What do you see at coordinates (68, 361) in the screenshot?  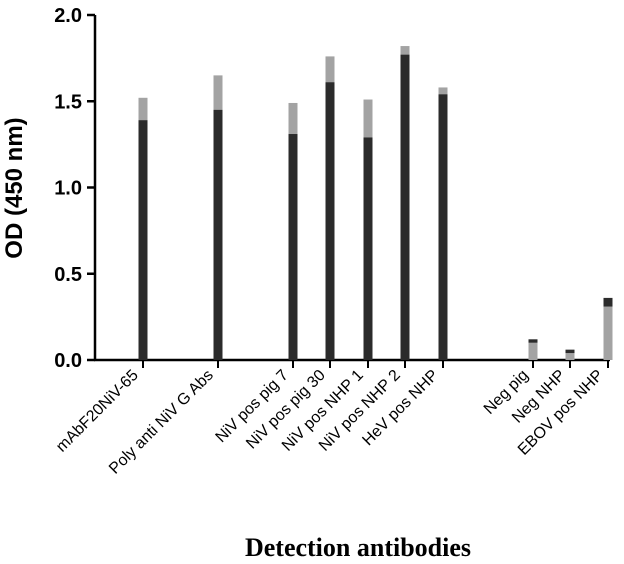 I see `y-tick-label: 0.0` at bounding box center [68, 361].